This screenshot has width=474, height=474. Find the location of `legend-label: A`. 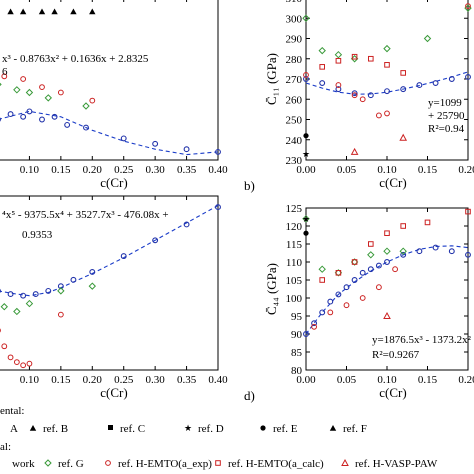

legend-label: A is located at coordinates (14, 429).